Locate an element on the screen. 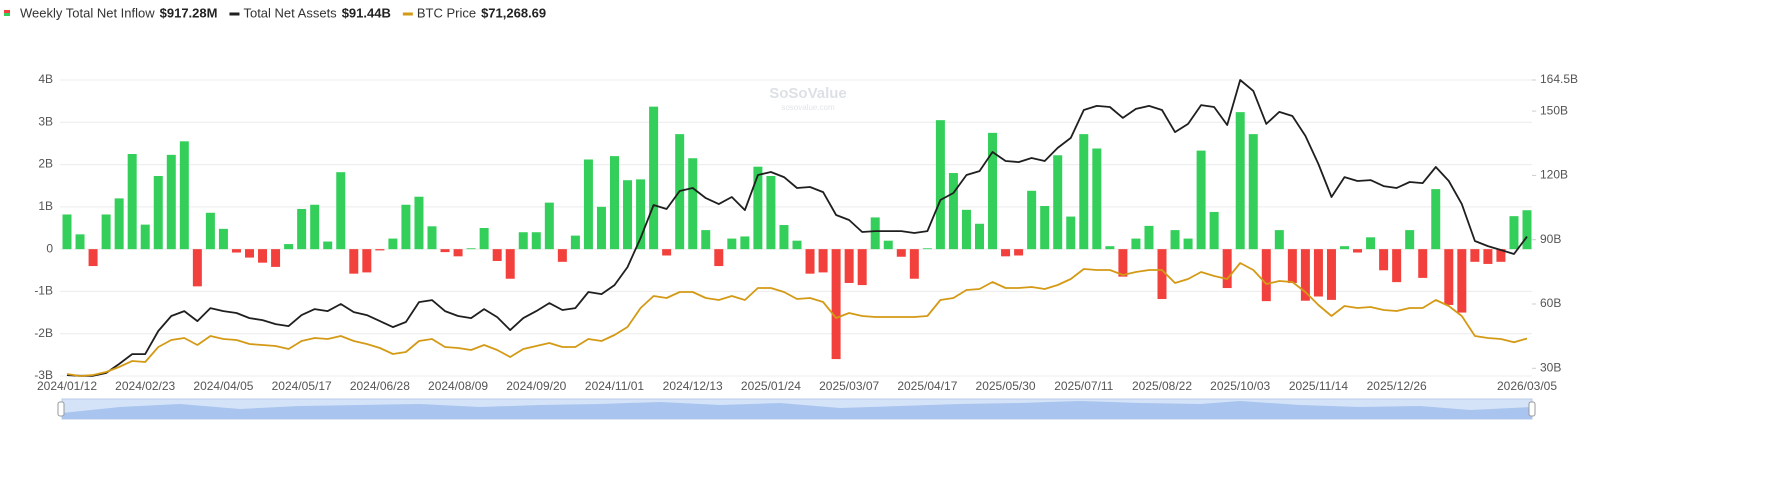 Image resolution: width=1772 pixels, height=485 pixels. y2-tick-label: 60B is located at coordinates (1550, 303).